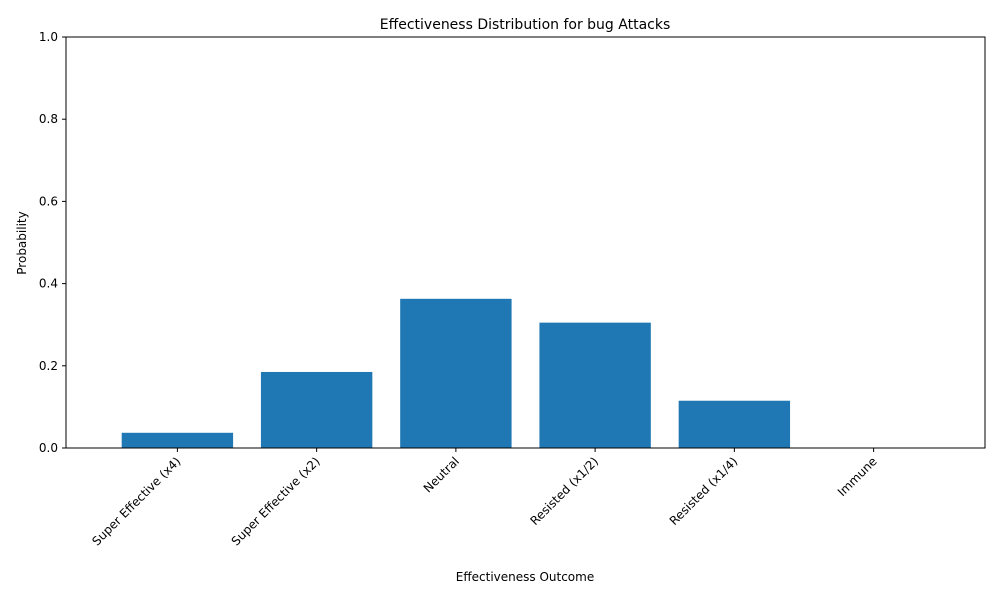  What do you see at coordinates (48, 119) in the screenshot?
I see `y-tick-label-4: 0.8` at bounding box center [48, 119].